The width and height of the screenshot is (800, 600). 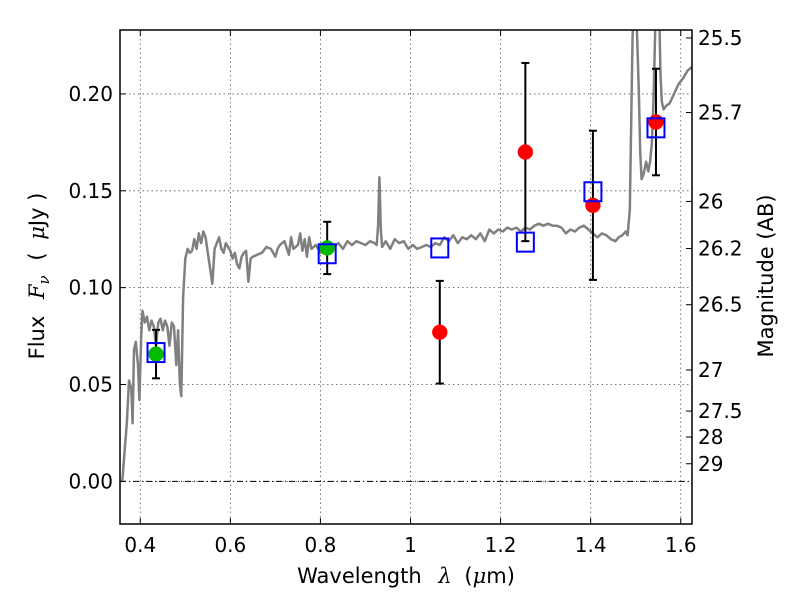 What do you see at coordinates (710, 464) in the screenshot?
I see `right-tick-label: 29` at bounding box center [710, 464].